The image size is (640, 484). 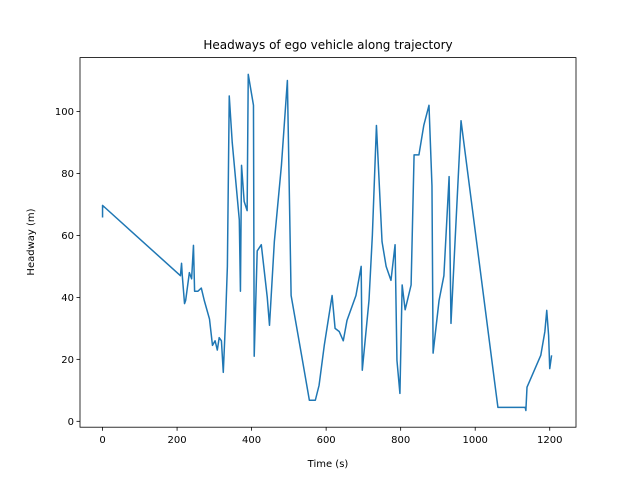 What do you see at coordinates (67, 298) in the screenshot?
I see `y-tick-label: 40` at bounding box center [67, 298].